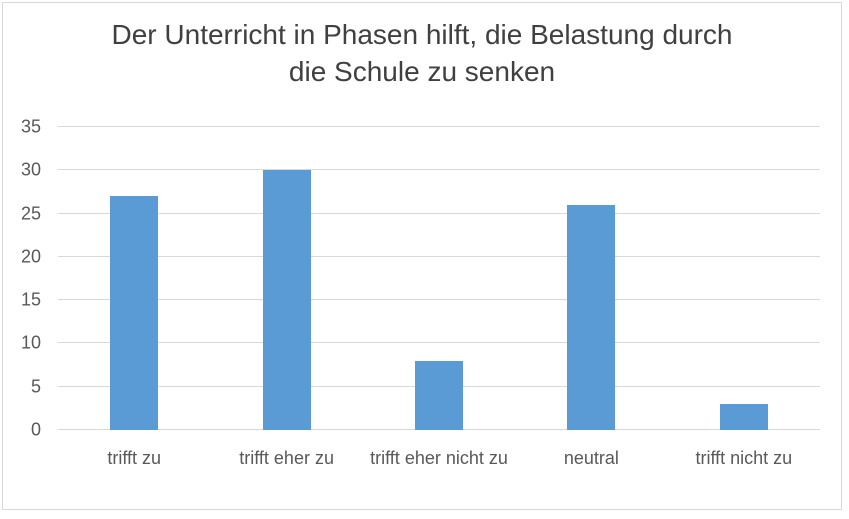 The image size is (849, 519). I want to click on x-axis-category-label-trifft-zu: trifft zu, so click(134, 458).